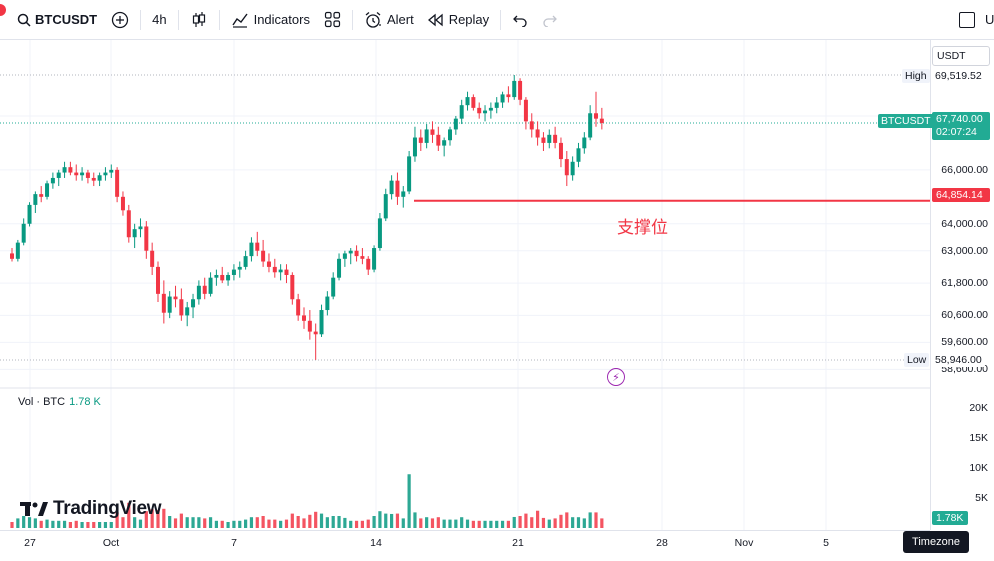 The image size is (994, 561). I want to click on volume-legend-value: 1.78 K, so click(85, 402).